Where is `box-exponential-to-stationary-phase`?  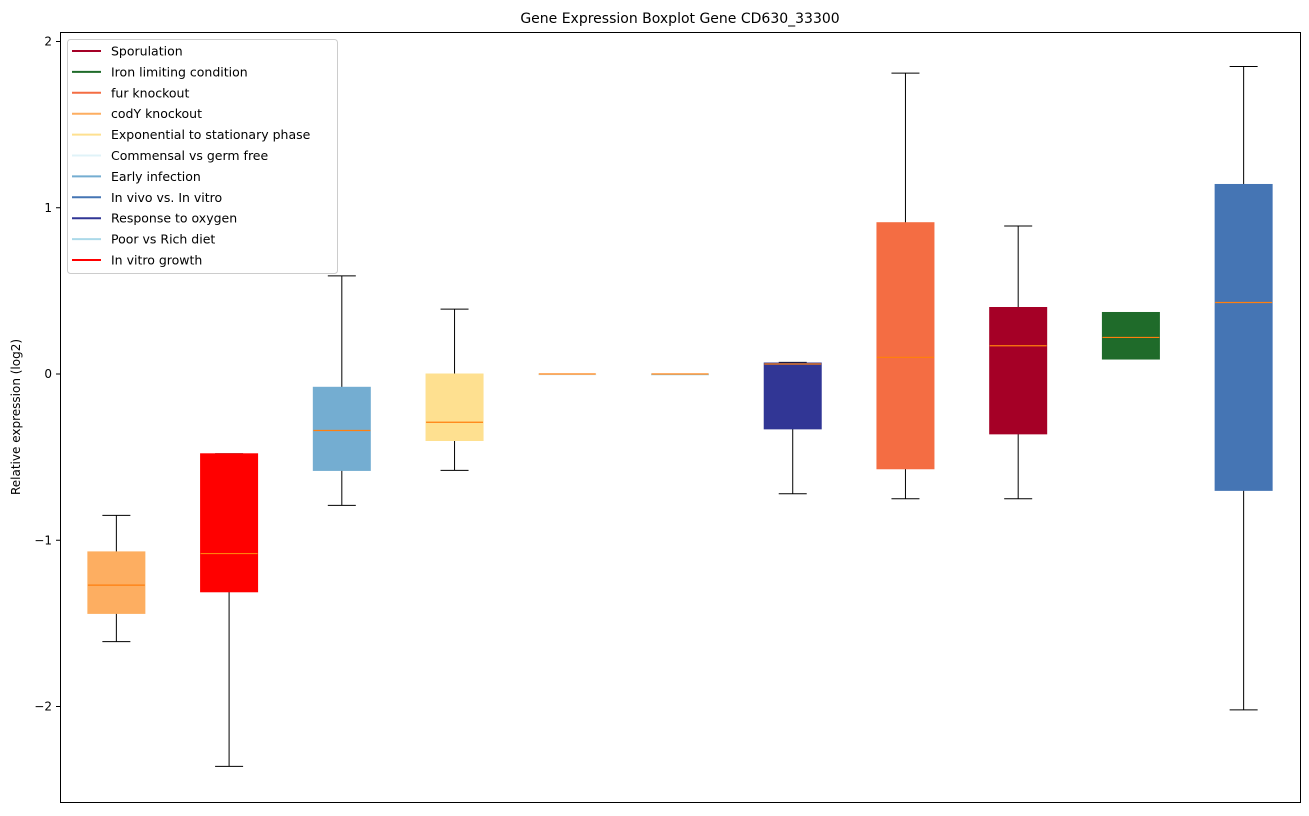 box-exponential-to-stationary-phase is located at coordinates (454, 389).